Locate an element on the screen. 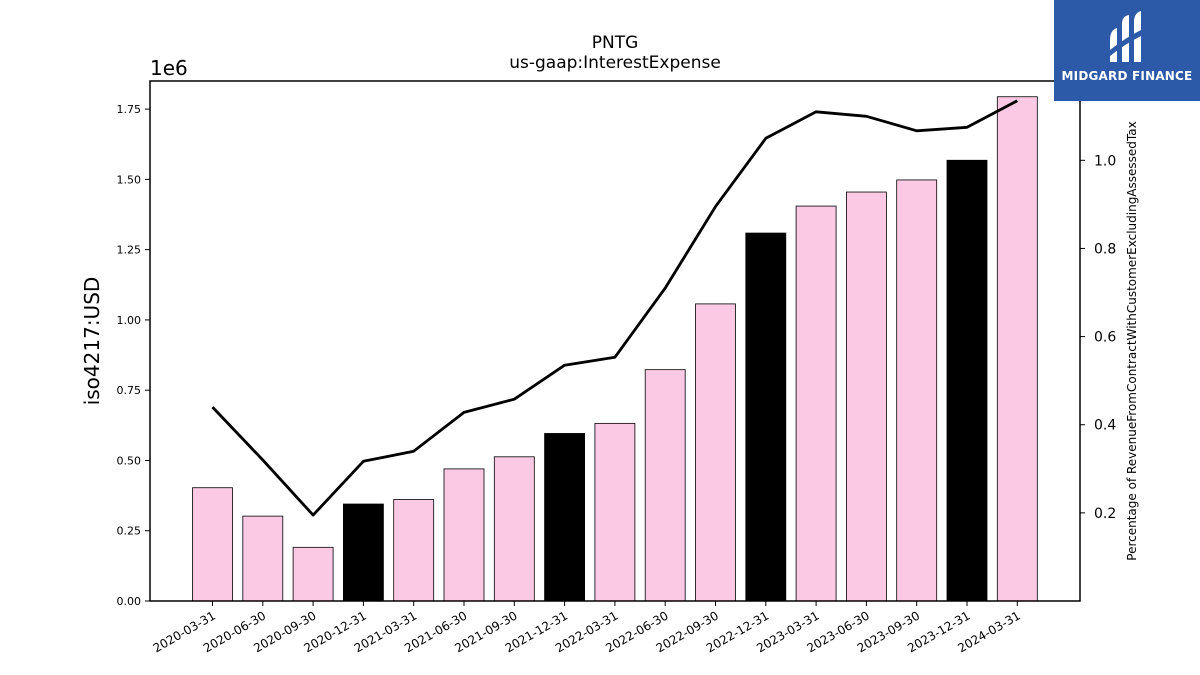 The width and height of the screenshot is (1200, 675). y-right-tick-label: 0.4 is located at coordinates (1105, 426).